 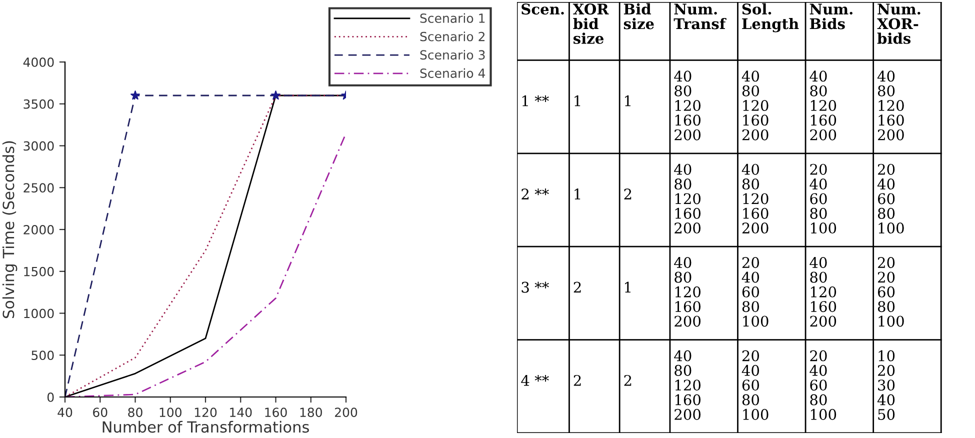 What do you see at coordinates (10, 229) in the screenshot?
I see `y-axis-title: Solving Time (Seconds)` at bounding box center [10, 229].